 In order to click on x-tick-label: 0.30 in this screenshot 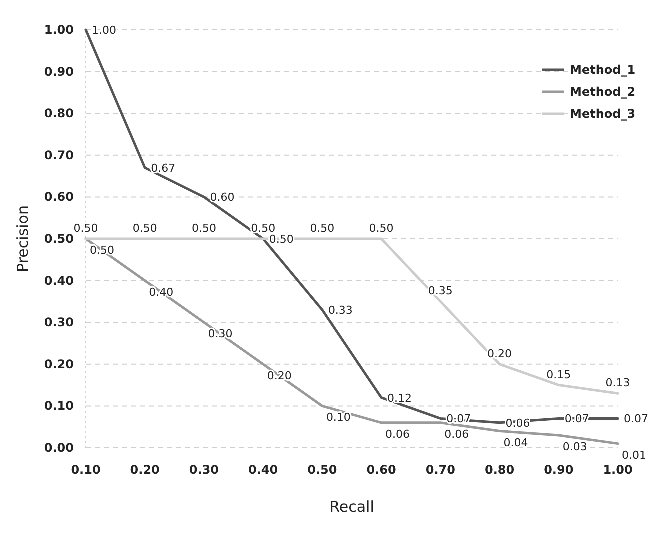, I will do `click(204, 470)`.